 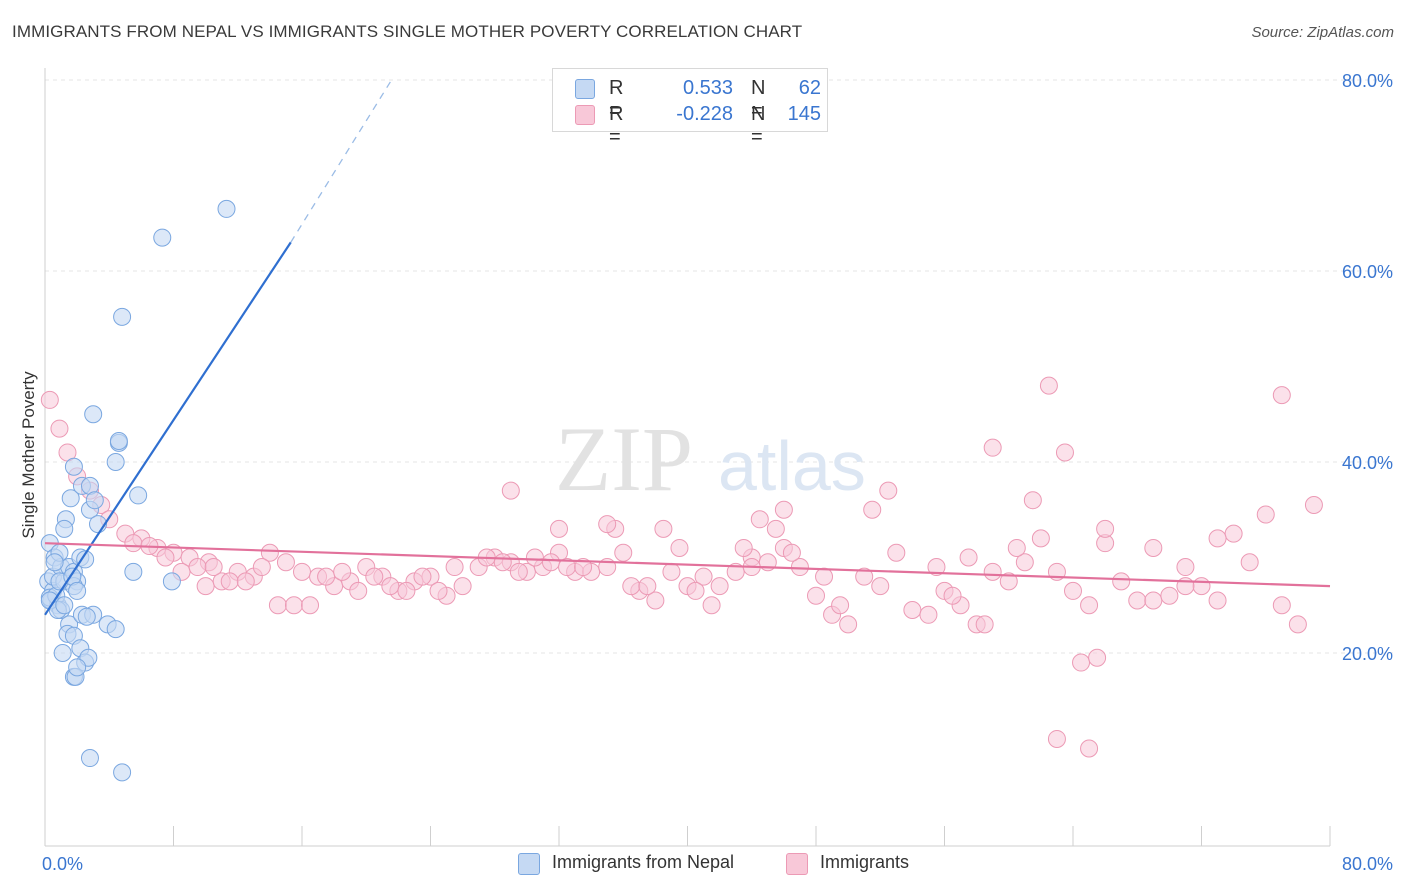 I want to click on nepal-trend-extension, so click(x=340, y=162).